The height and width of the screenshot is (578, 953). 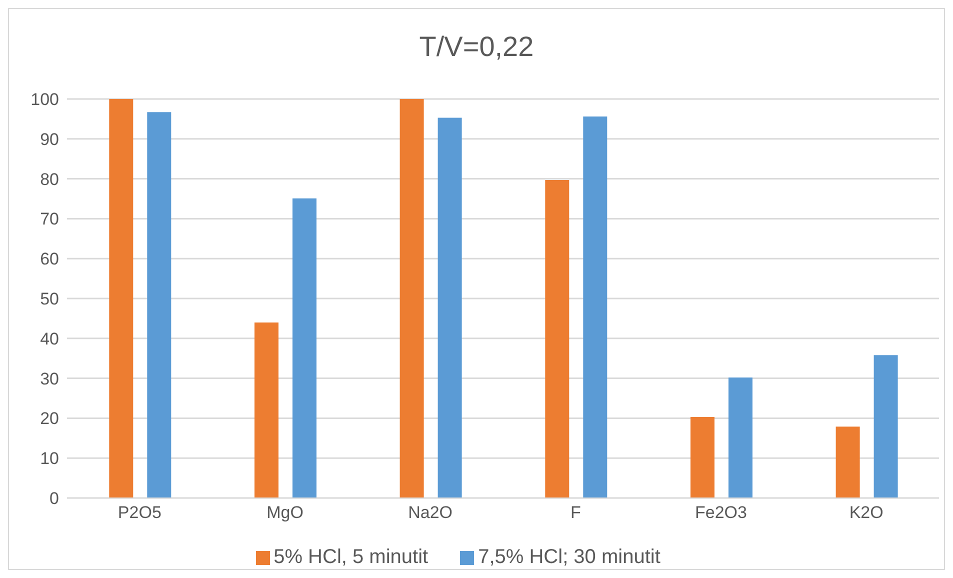 What do you see at coordinates (49, 259) in the screenshot?
I see `y-tick-label: 60` at bounding box center [49, 259].